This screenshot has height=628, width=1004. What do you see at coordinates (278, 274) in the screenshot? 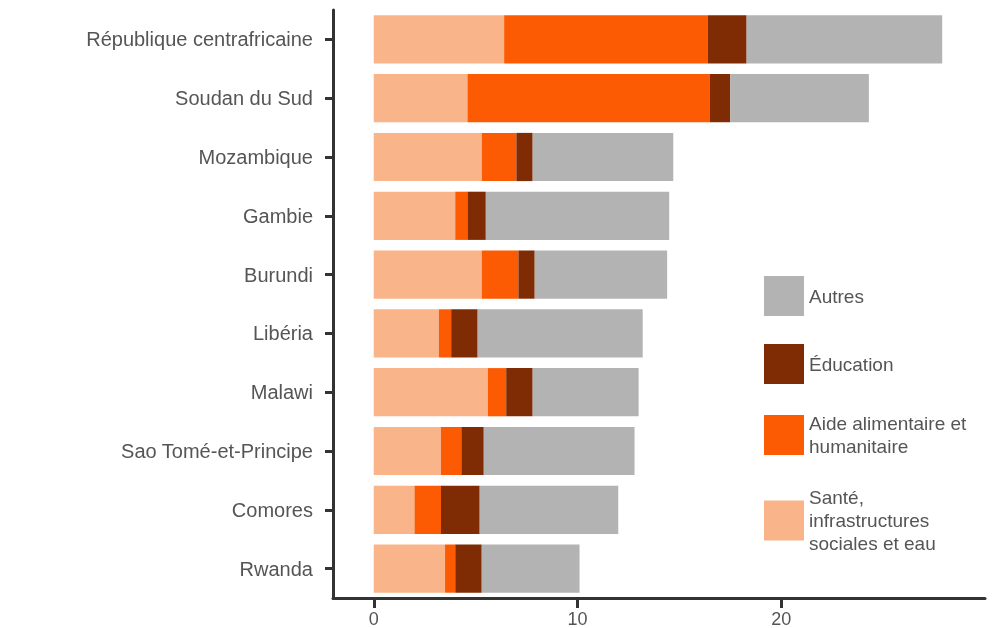
I see `y-tick-label: Burundi` at bounding box center [278, 274].